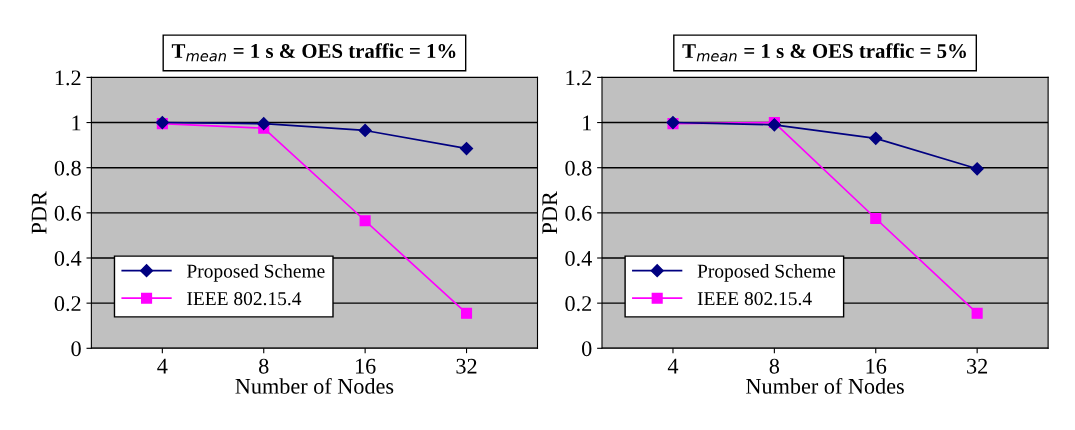 This screenshot has height=430, width=1075. What do you see at coordinates (824, 52) in the screenshot?
I see `chart-title: T$_{mean}$ = 1 s & OES traffic = 5%` at bounding box center [824, 52].